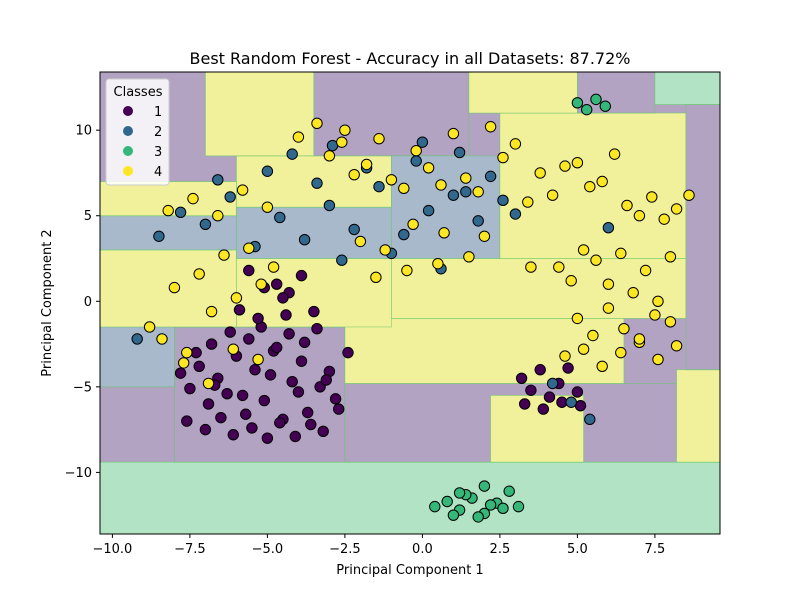 This screenshot has width=800, height=600. I want to click on y-tick-label: 5, so click(88, 216).